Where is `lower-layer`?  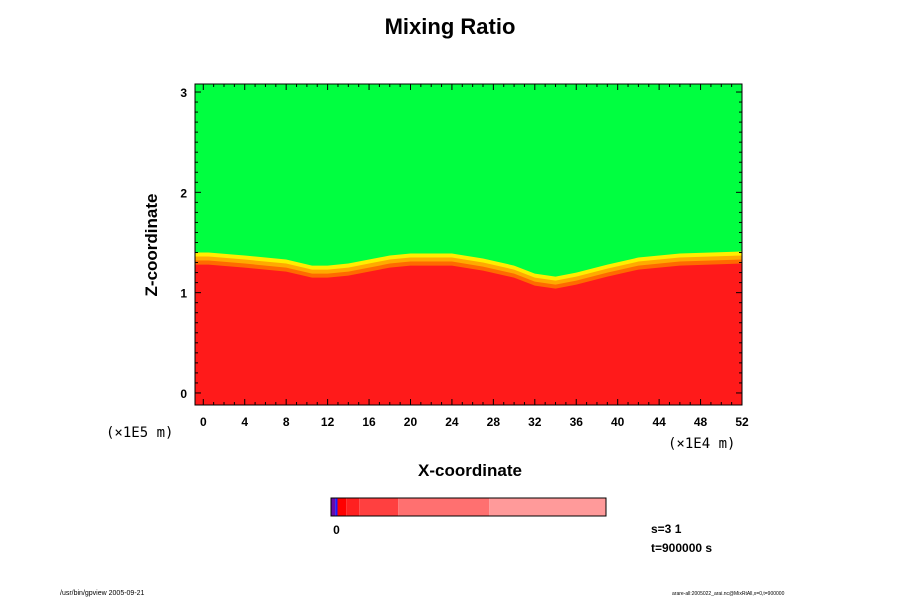
lower-layer is located at coordinates (468, 334).